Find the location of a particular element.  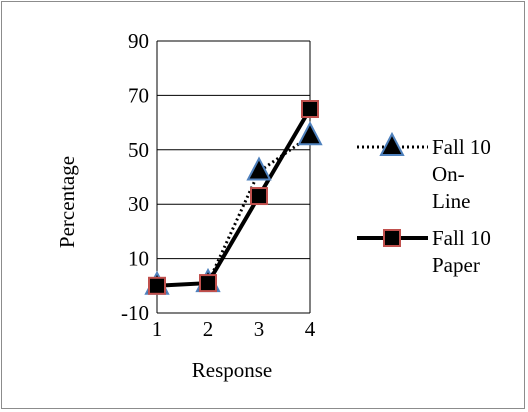

series-lines is located at coordinates (234, 197).